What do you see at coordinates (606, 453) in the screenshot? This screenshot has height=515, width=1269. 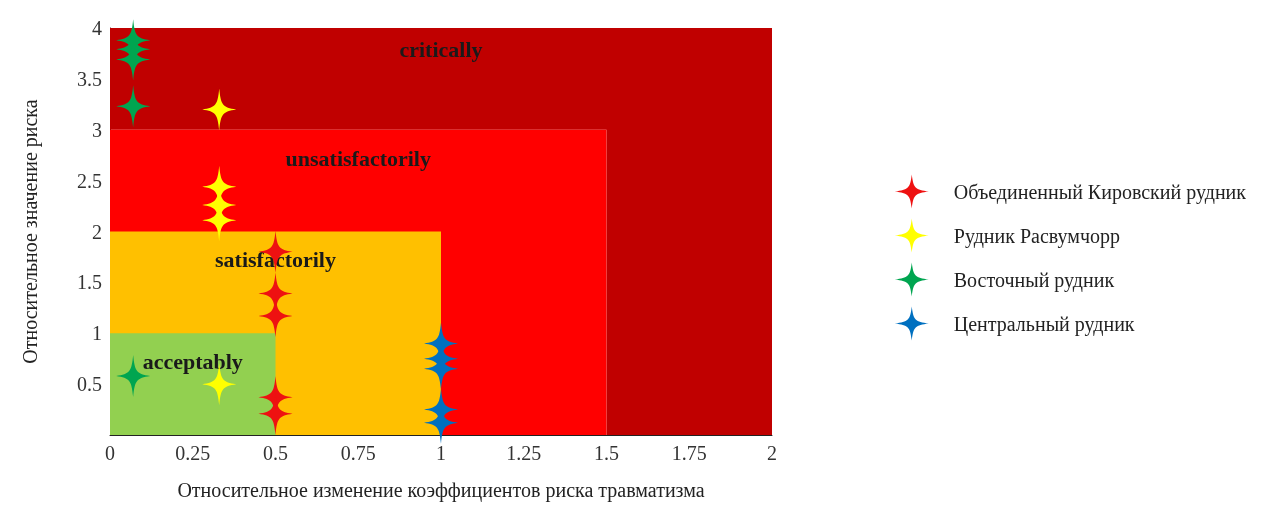 I see `x-tick-label: 1.5` at bounding box center [606, 453].